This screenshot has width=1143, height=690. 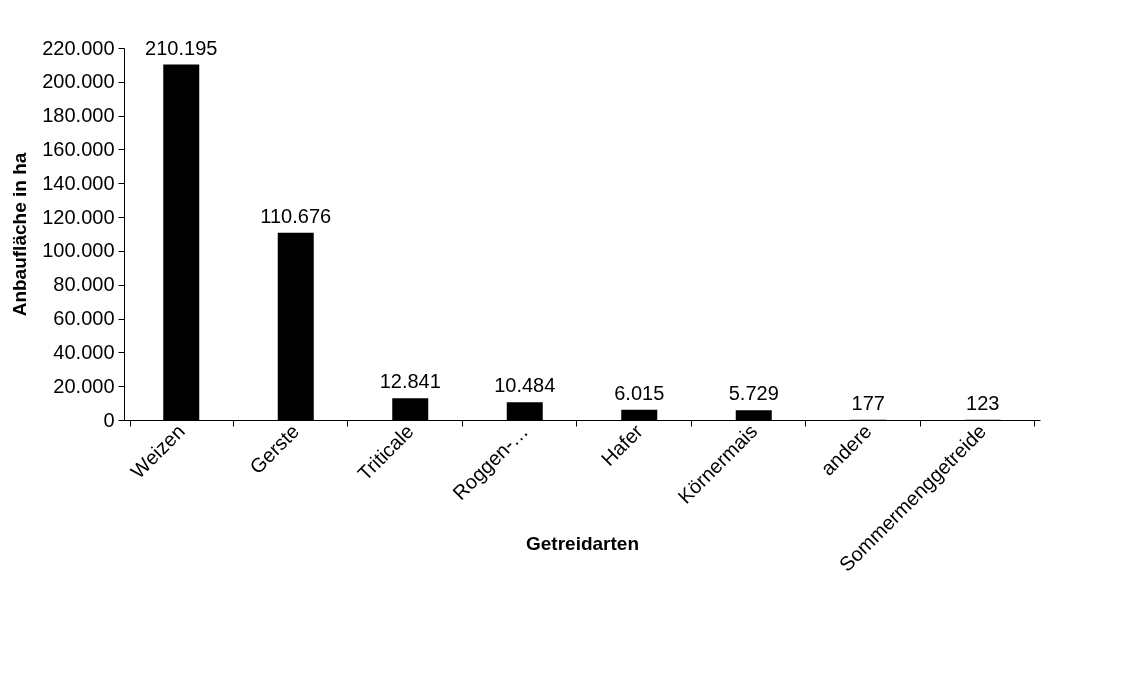 What do you see at coordinates (868, 402) in the screenshot?
I see `data-label: 177` at bounding box center [868, 402].